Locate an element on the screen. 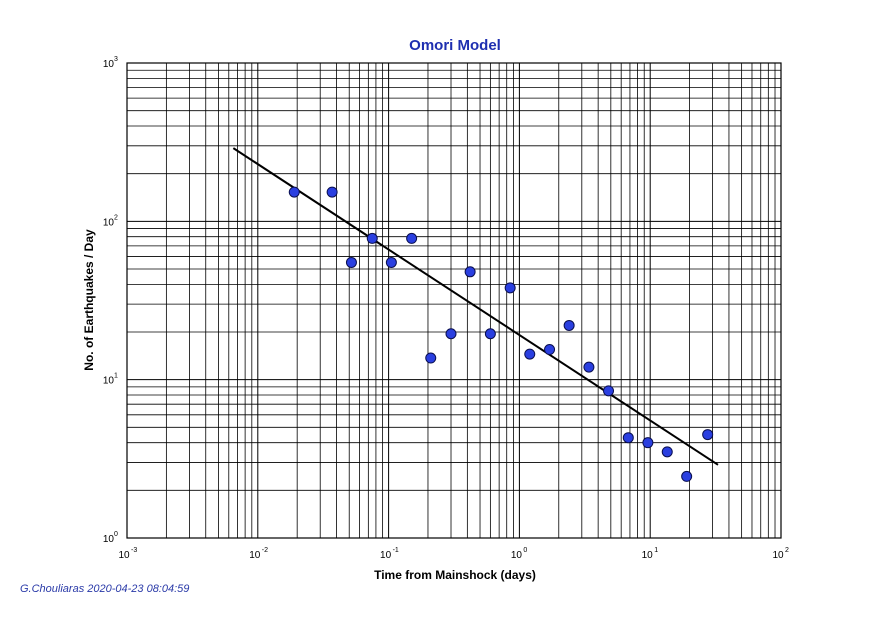  y-tick-exponent: 0 is located at coordinates (116, 534).